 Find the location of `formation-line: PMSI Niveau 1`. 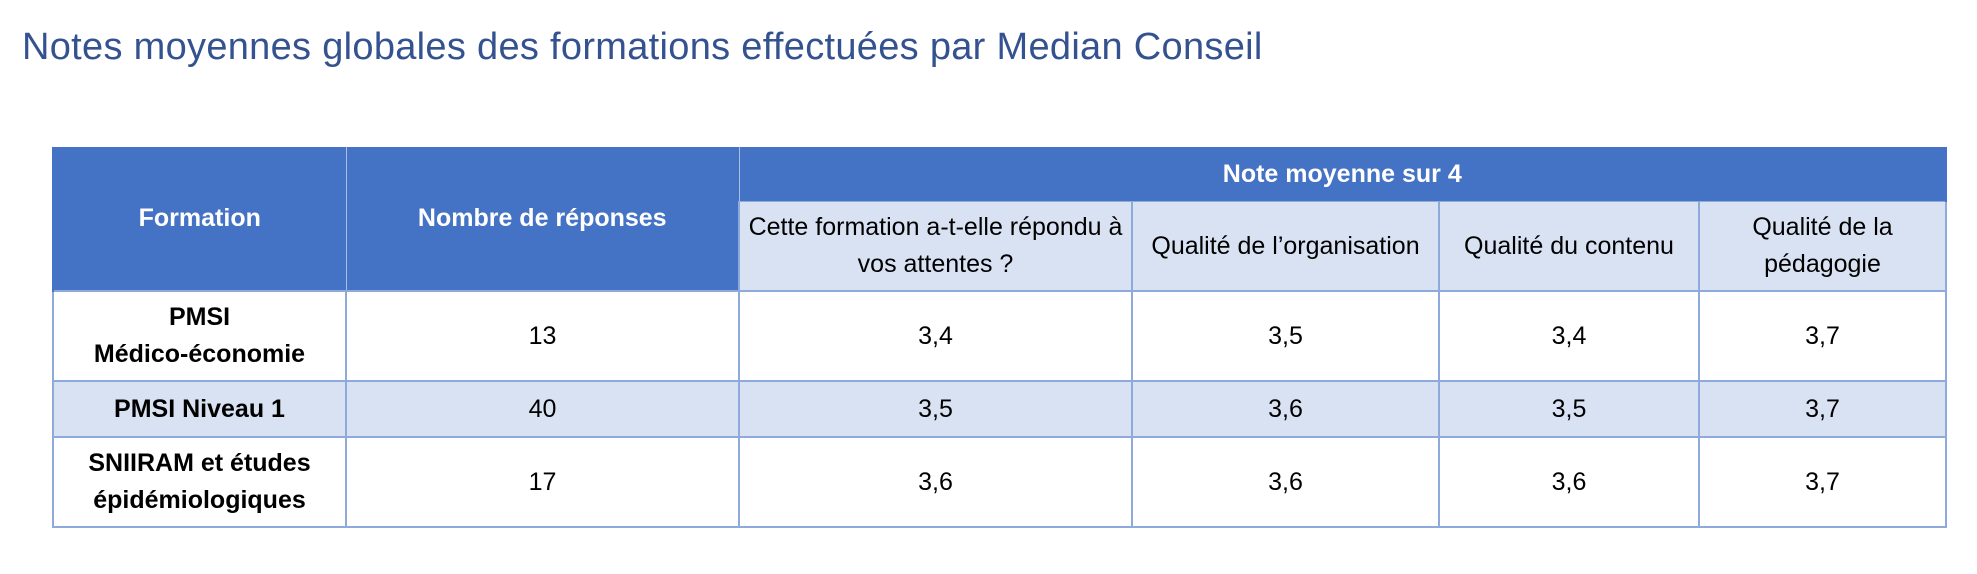

formation-line: PMSI Niveau 1 is located at coordinates (199, 408).